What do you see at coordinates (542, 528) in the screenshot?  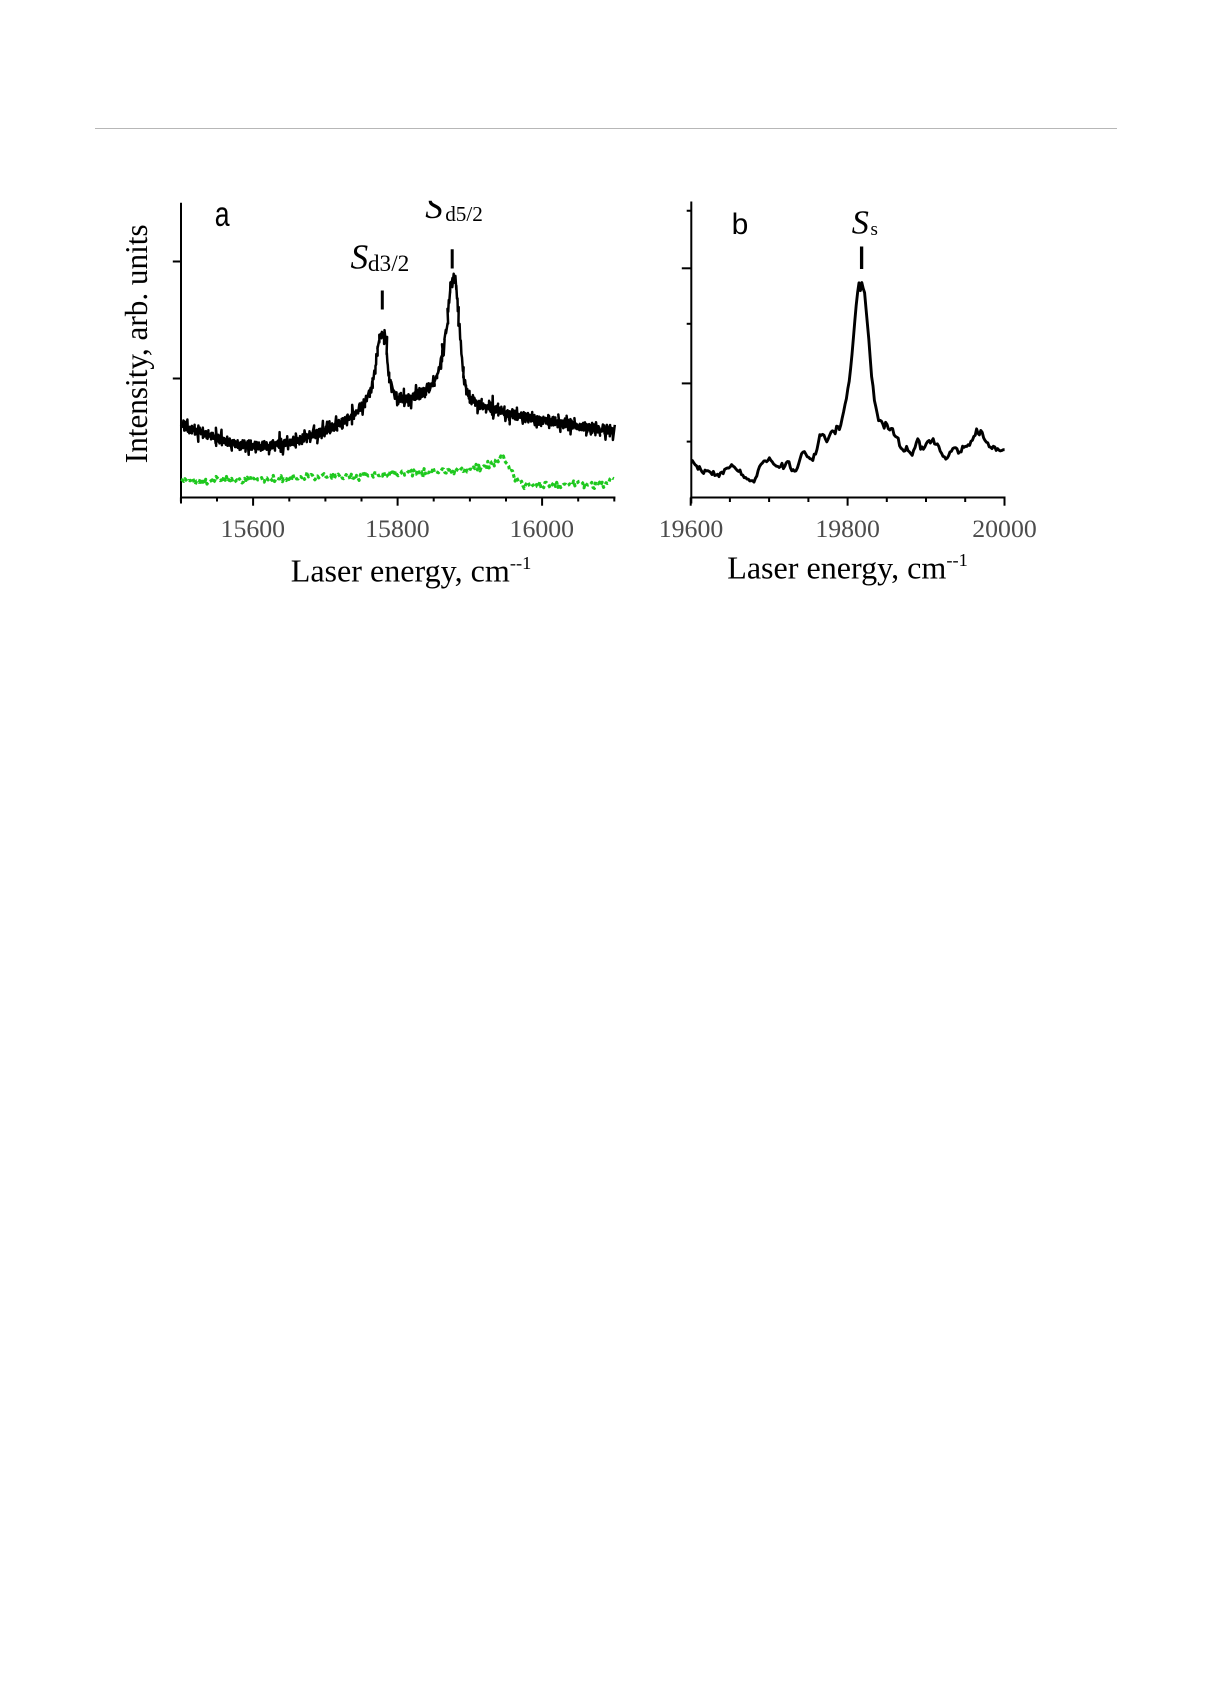 I see `svg-text: 16000` at bounding box center [542, 528].